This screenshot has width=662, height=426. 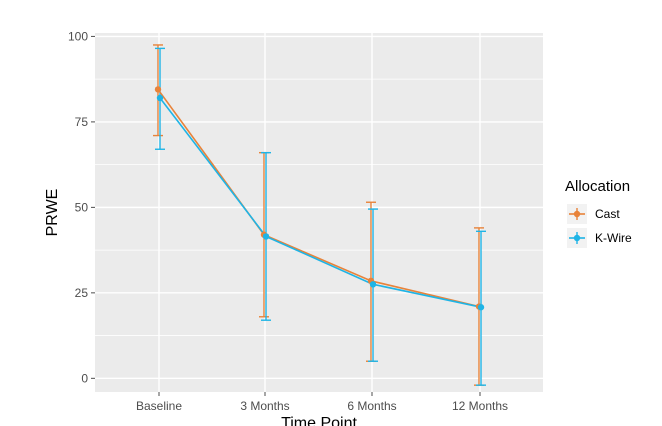 What do you see at coordinates (82, 122) in the screenshot?
I see `y-tick-label: 75` at bounding box center [82, 122].